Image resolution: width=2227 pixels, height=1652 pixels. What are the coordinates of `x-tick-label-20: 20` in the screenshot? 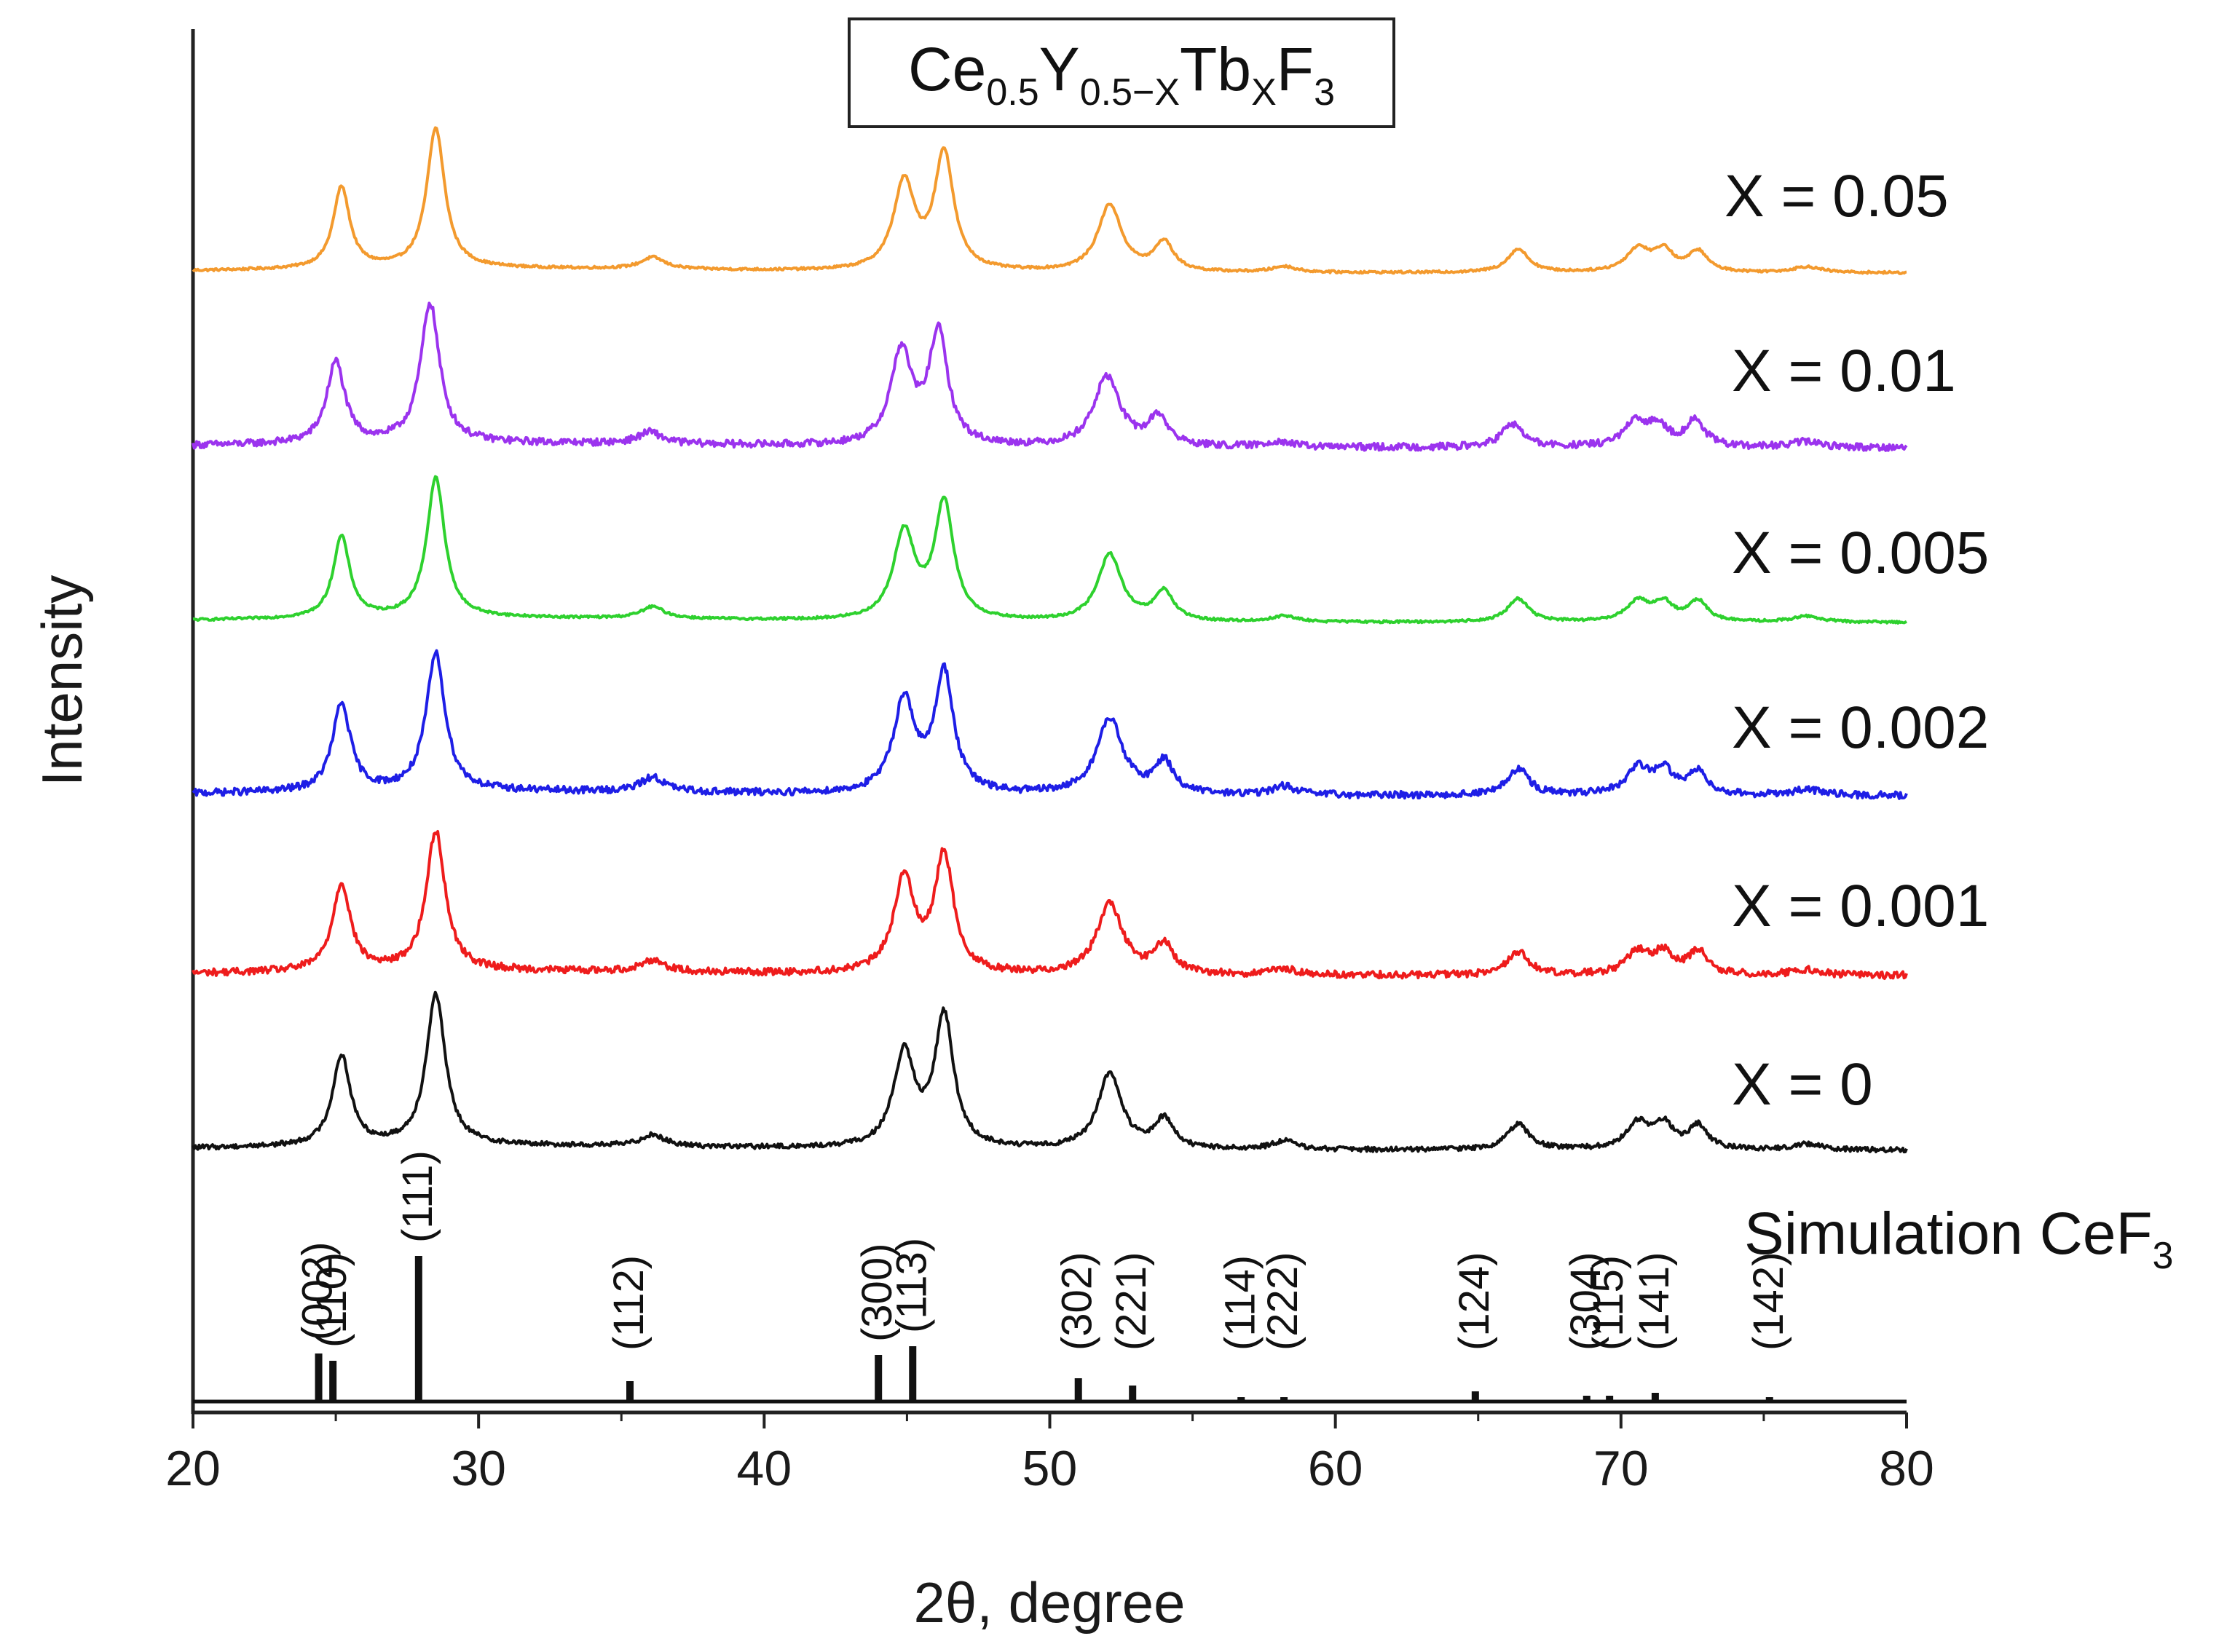 It's located at (193, 1468).